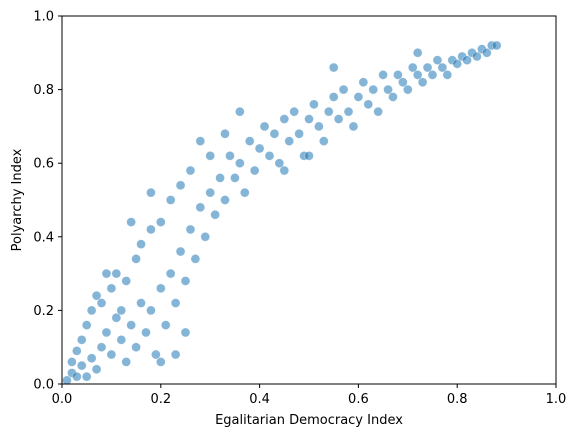  I want to click on x-tick-label: 0.6, so click(358, 399).